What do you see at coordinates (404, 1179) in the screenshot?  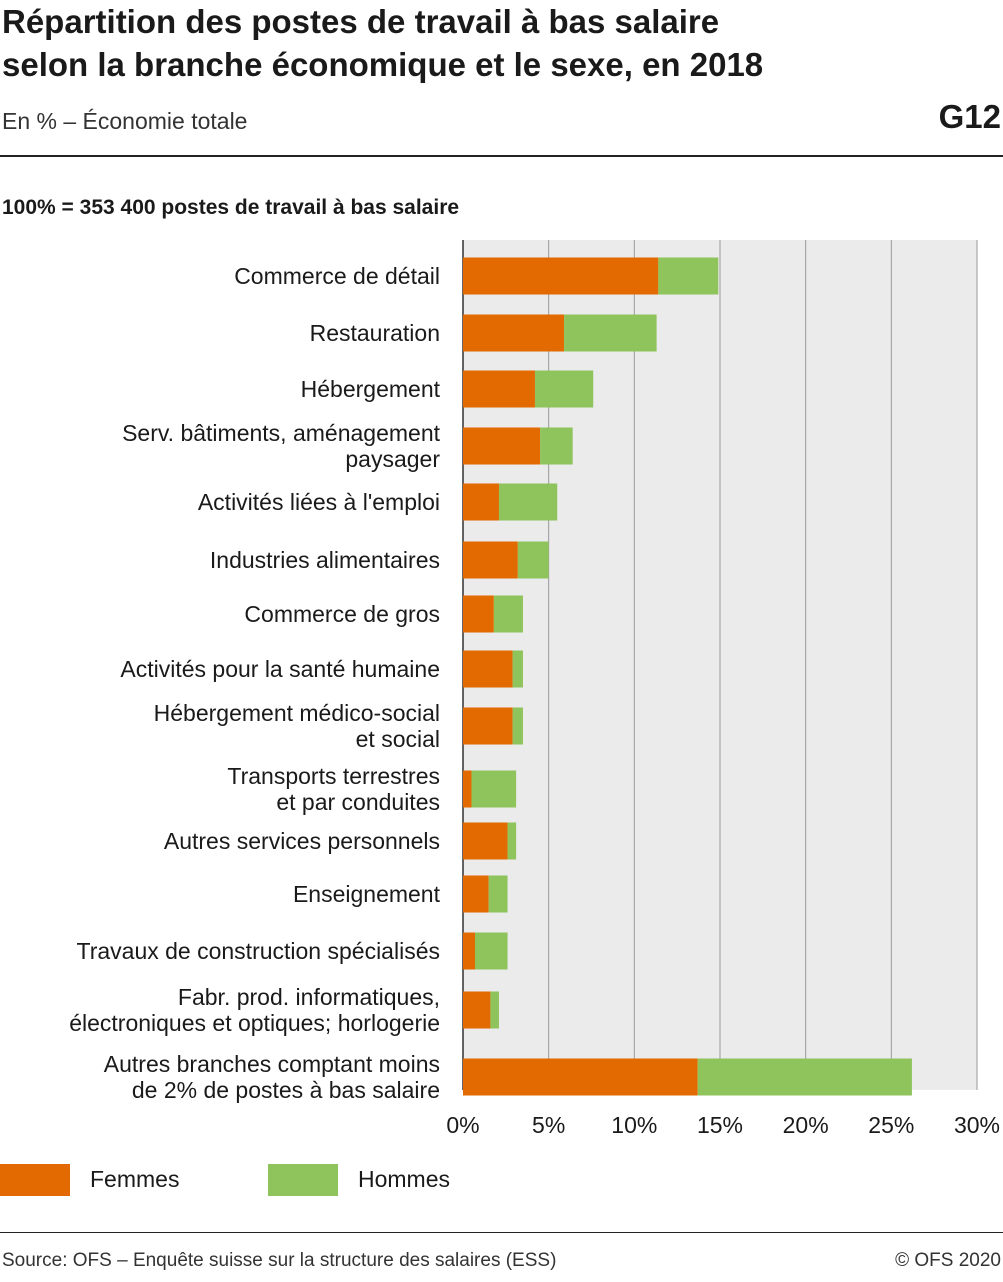 I see `legend-label-hommes: Hommes` at bounding box center [404, 1179].